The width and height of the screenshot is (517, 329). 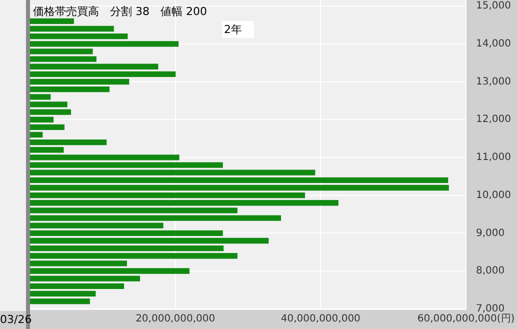 I want to click on y-tick-label: 10,000, so click(x=493, y=195).